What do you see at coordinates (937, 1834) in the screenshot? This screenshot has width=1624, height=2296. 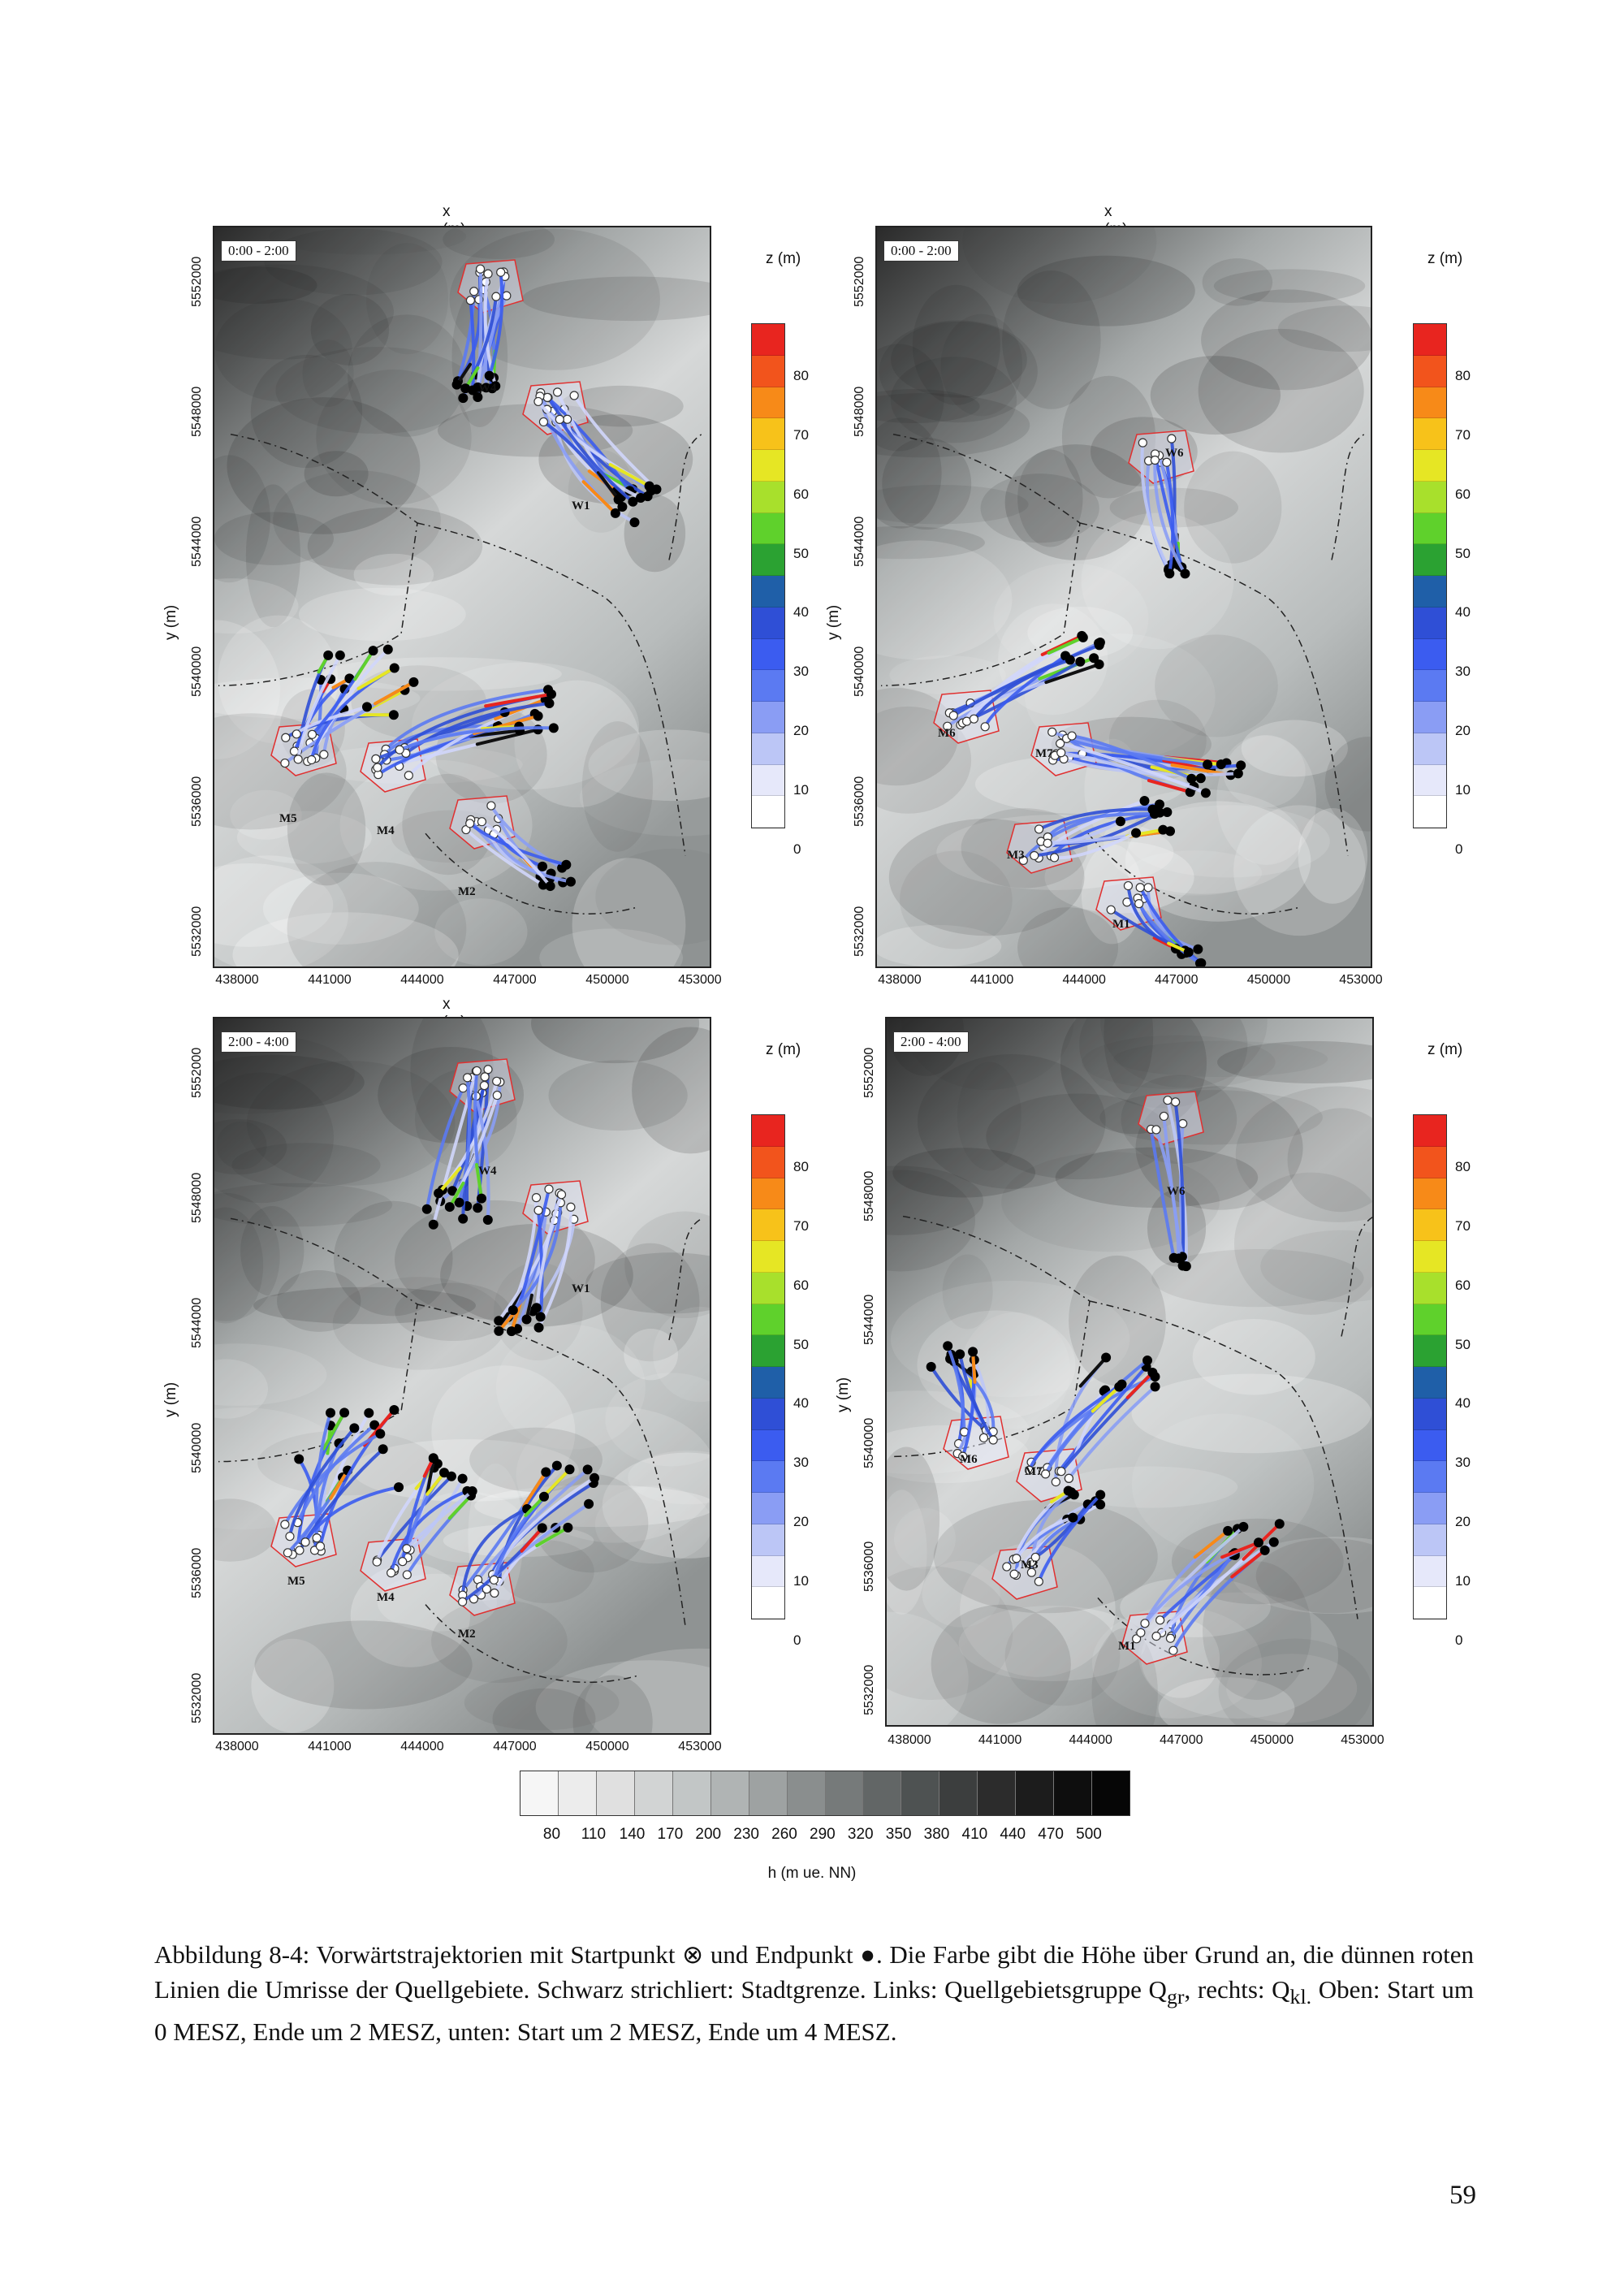 I see `terrain-height-tick: 380` at bounding box center [937, 1834].